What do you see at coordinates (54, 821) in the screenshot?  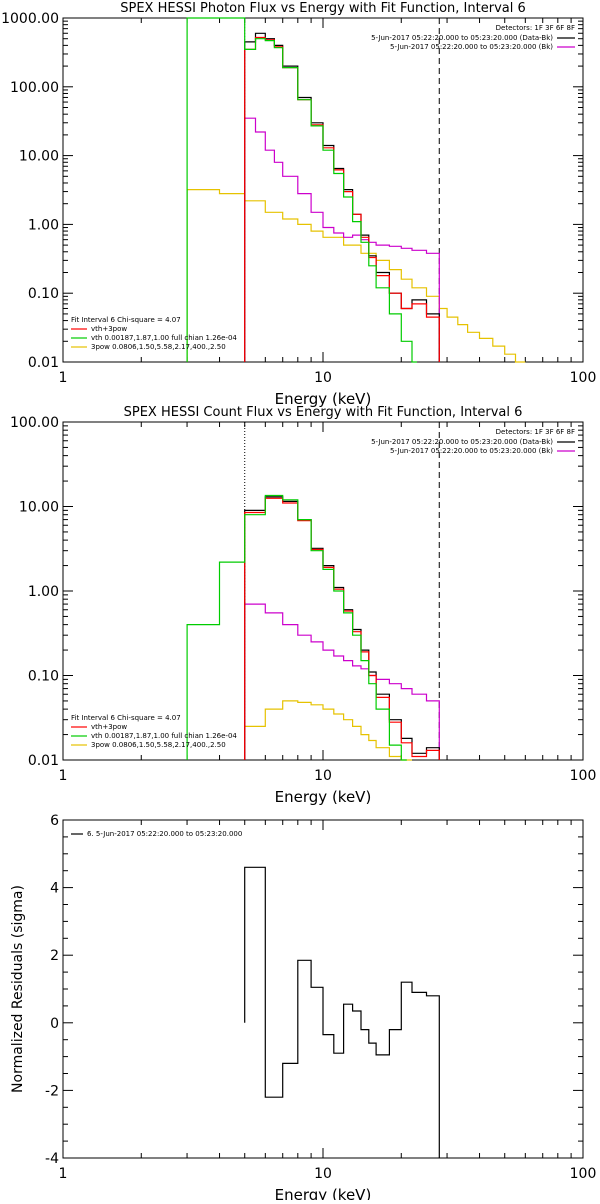 I see `y-tick-label: 6` at bounding box center [54, 821].